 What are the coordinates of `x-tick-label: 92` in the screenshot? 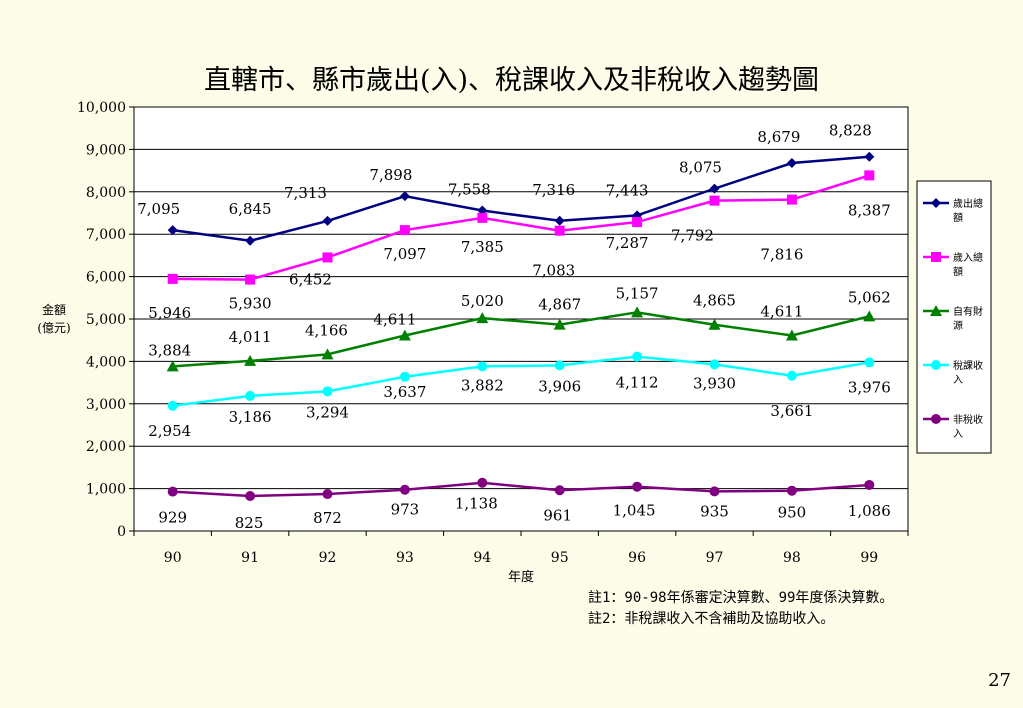 It's located at (328, 558).